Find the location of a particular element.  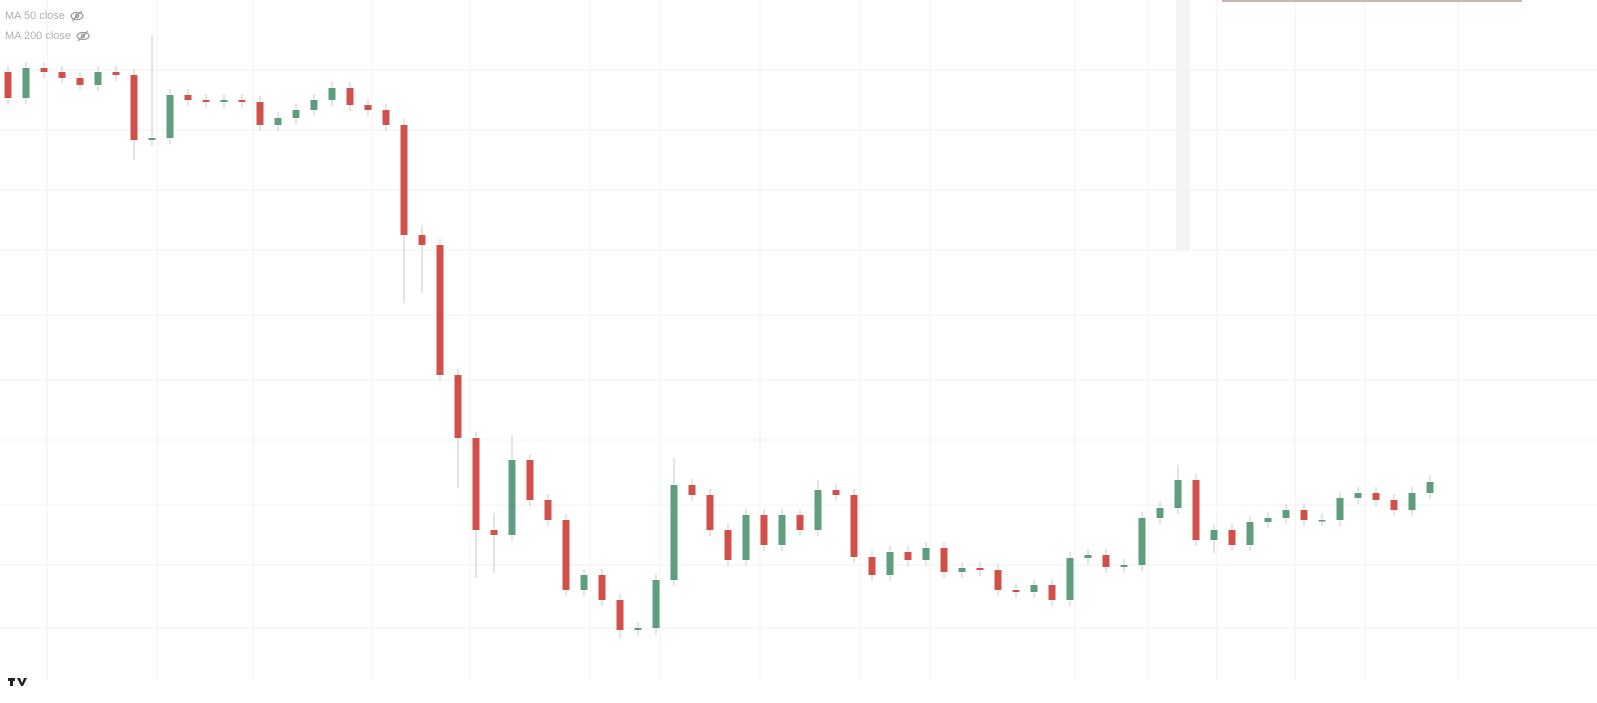

overlay-edge is located at coordinates (1372, 1).